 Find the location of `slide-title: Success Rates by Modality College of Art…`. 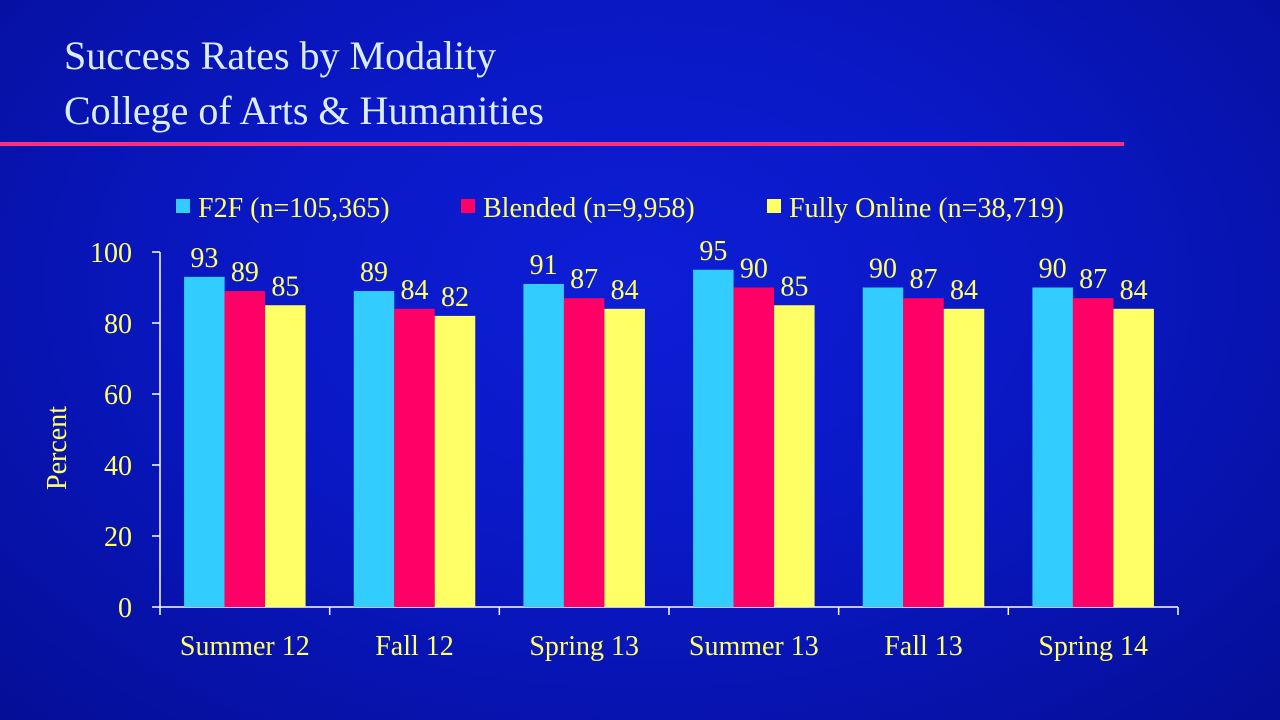

slide-title: Success Rates by Modality College of Art… is located at coordinates (304, 83).